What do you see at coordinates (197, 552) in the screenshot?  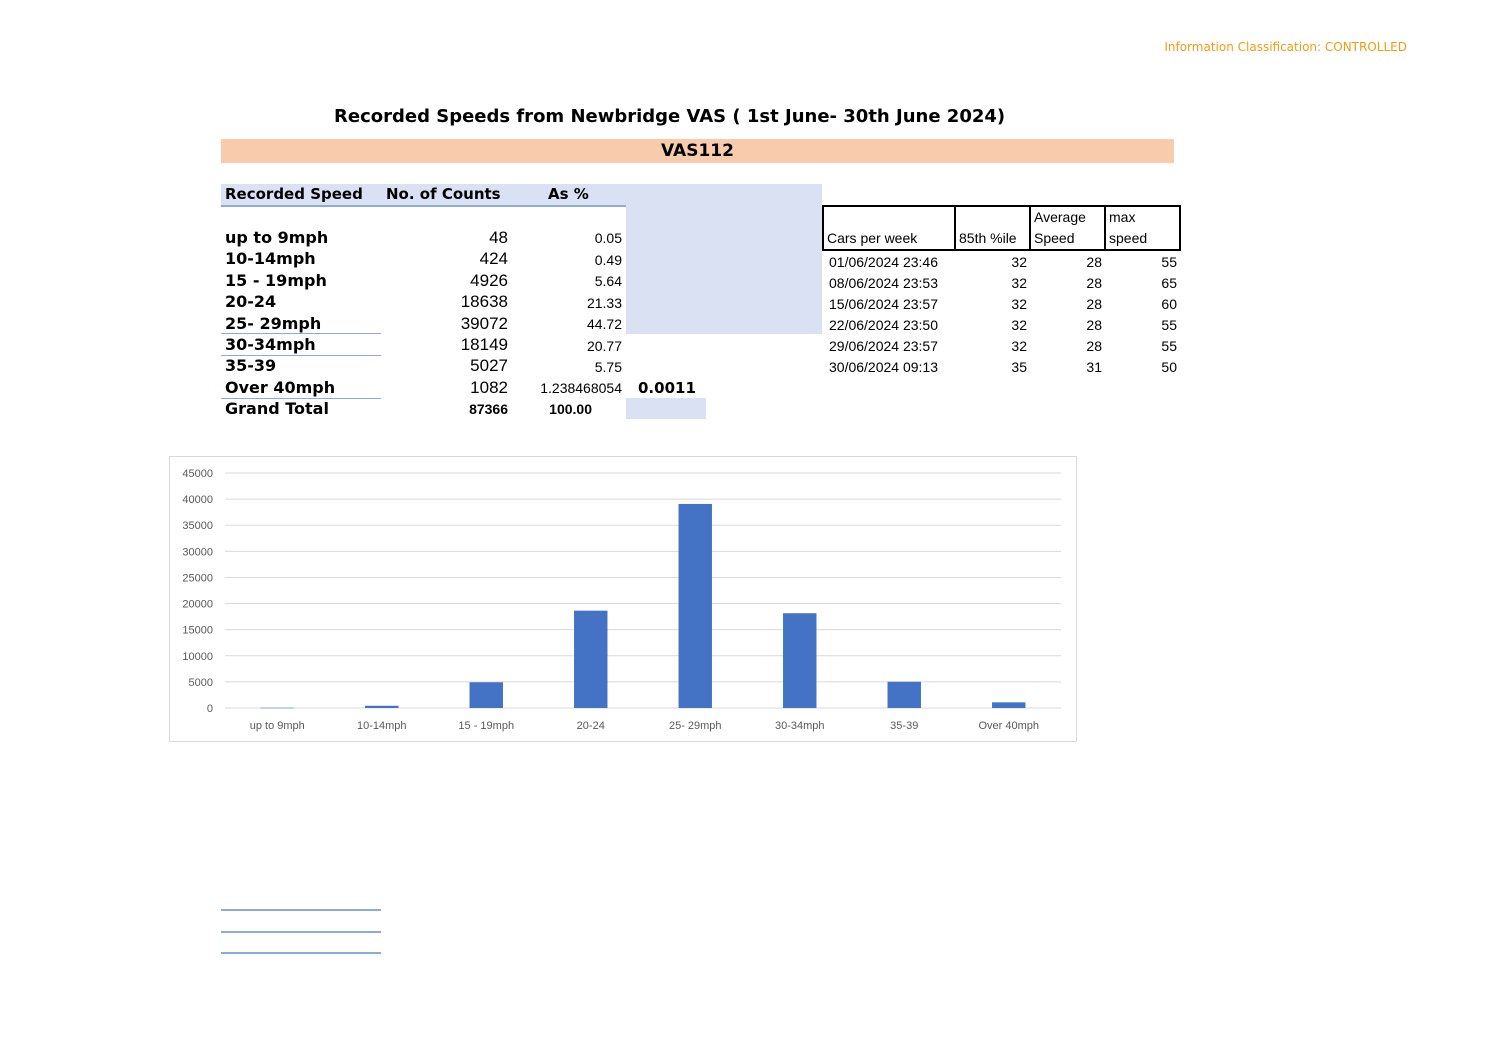 I see `y-tick-label: 30000` at bounding box center [197, 552].